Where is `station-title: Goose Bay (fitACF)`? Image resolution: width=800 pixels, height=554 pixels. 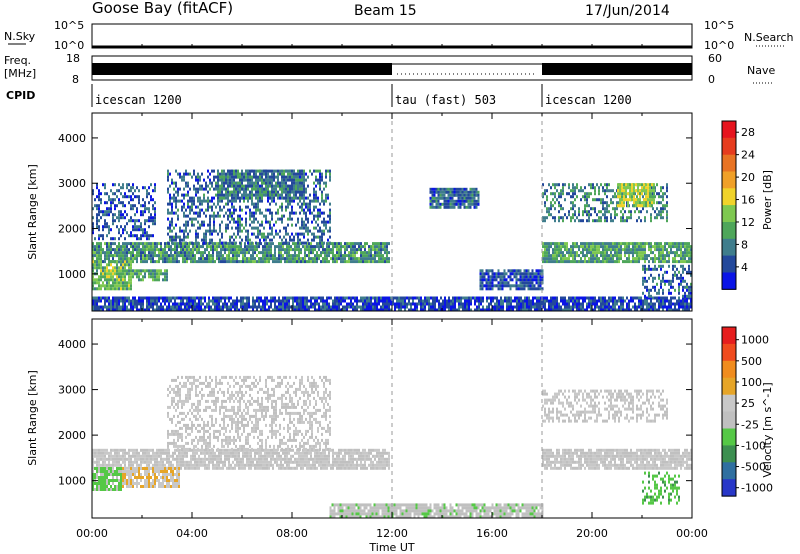 station-title: Goose Bay (fitACF) is located at coordinates (162, 8).